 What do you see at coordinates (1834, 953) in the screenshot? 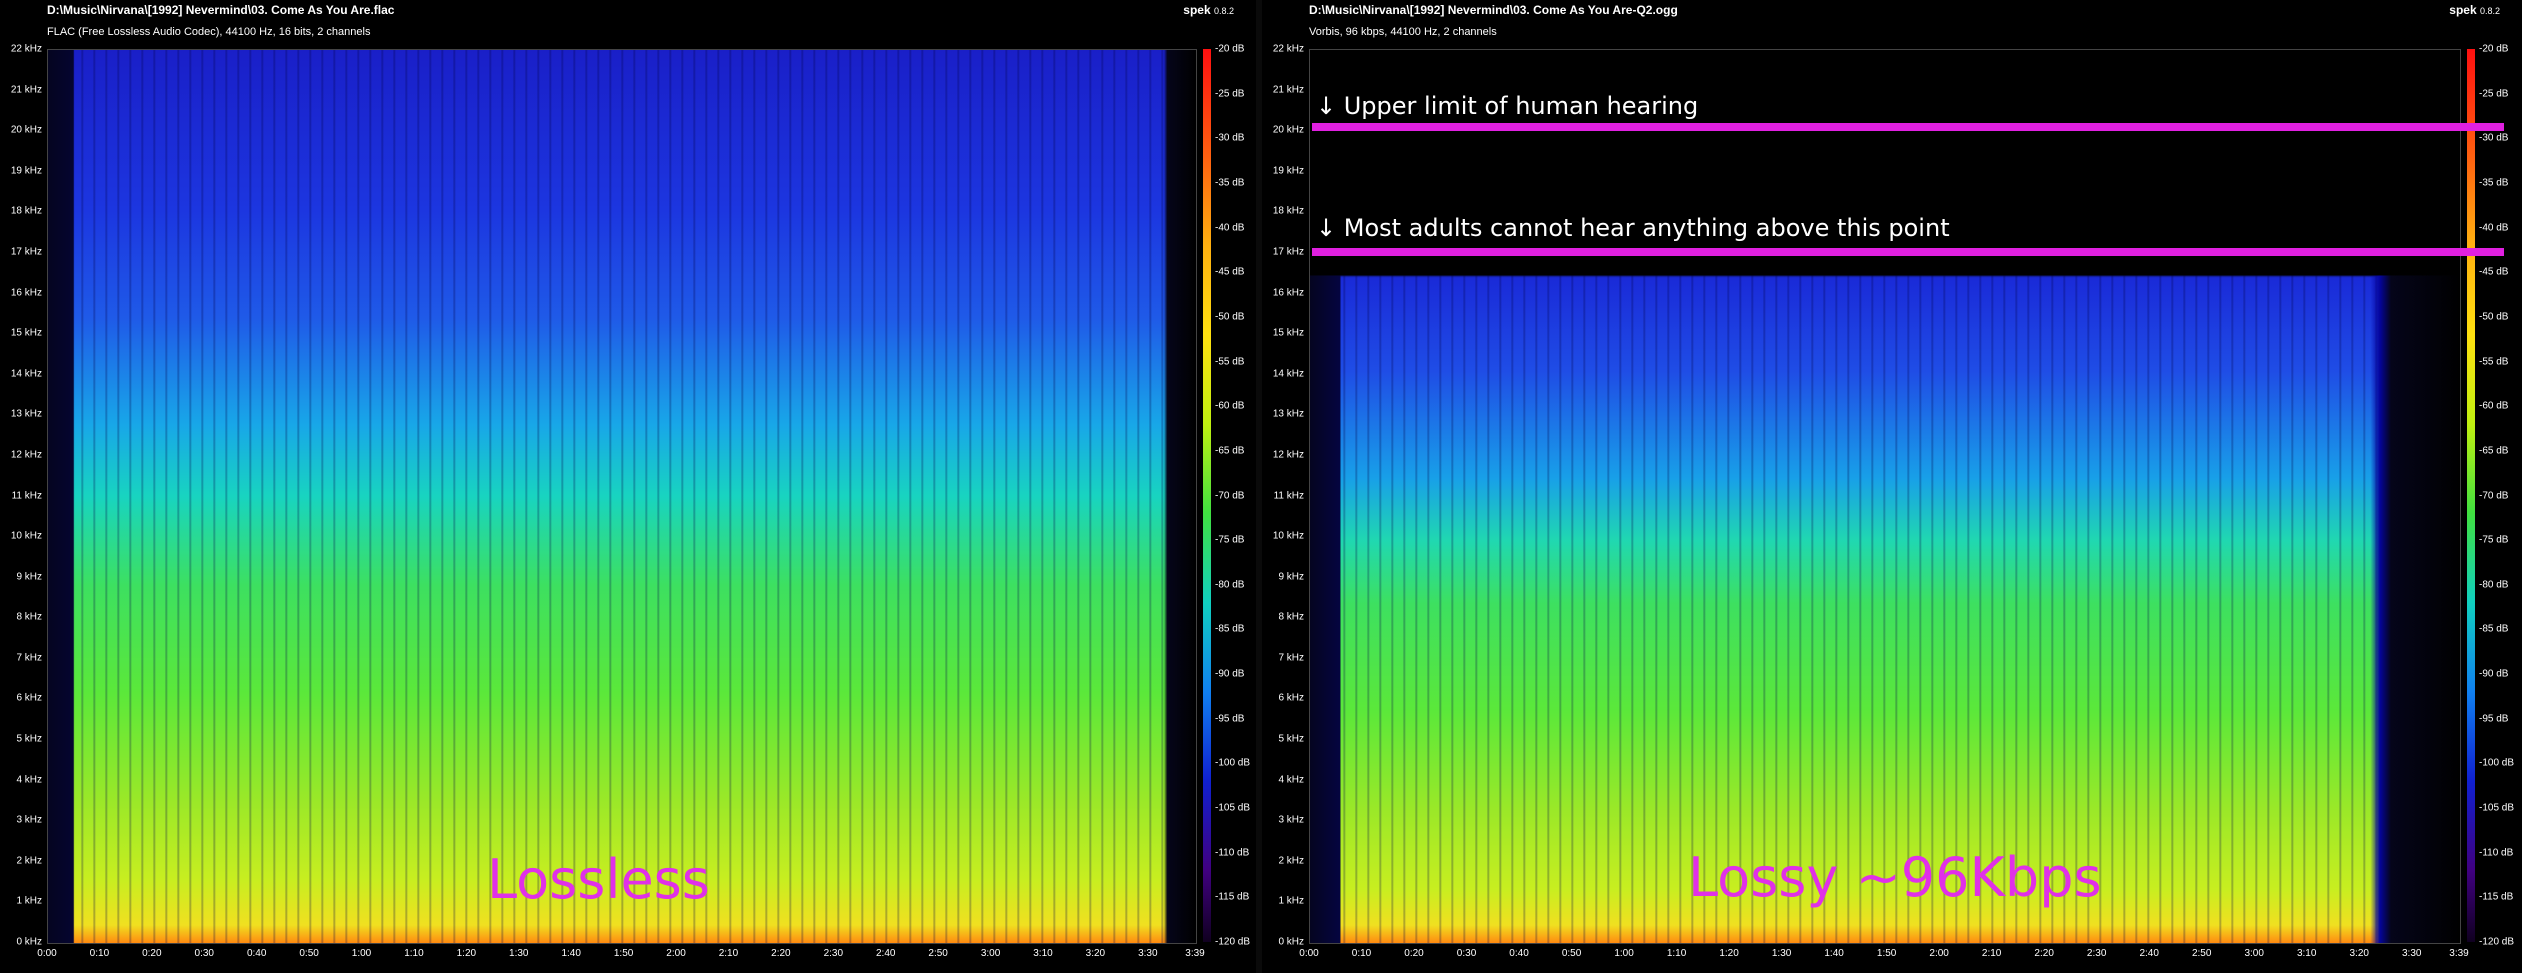
I see `time-tick-label: 1:40` at bounding box center [1834, 953].